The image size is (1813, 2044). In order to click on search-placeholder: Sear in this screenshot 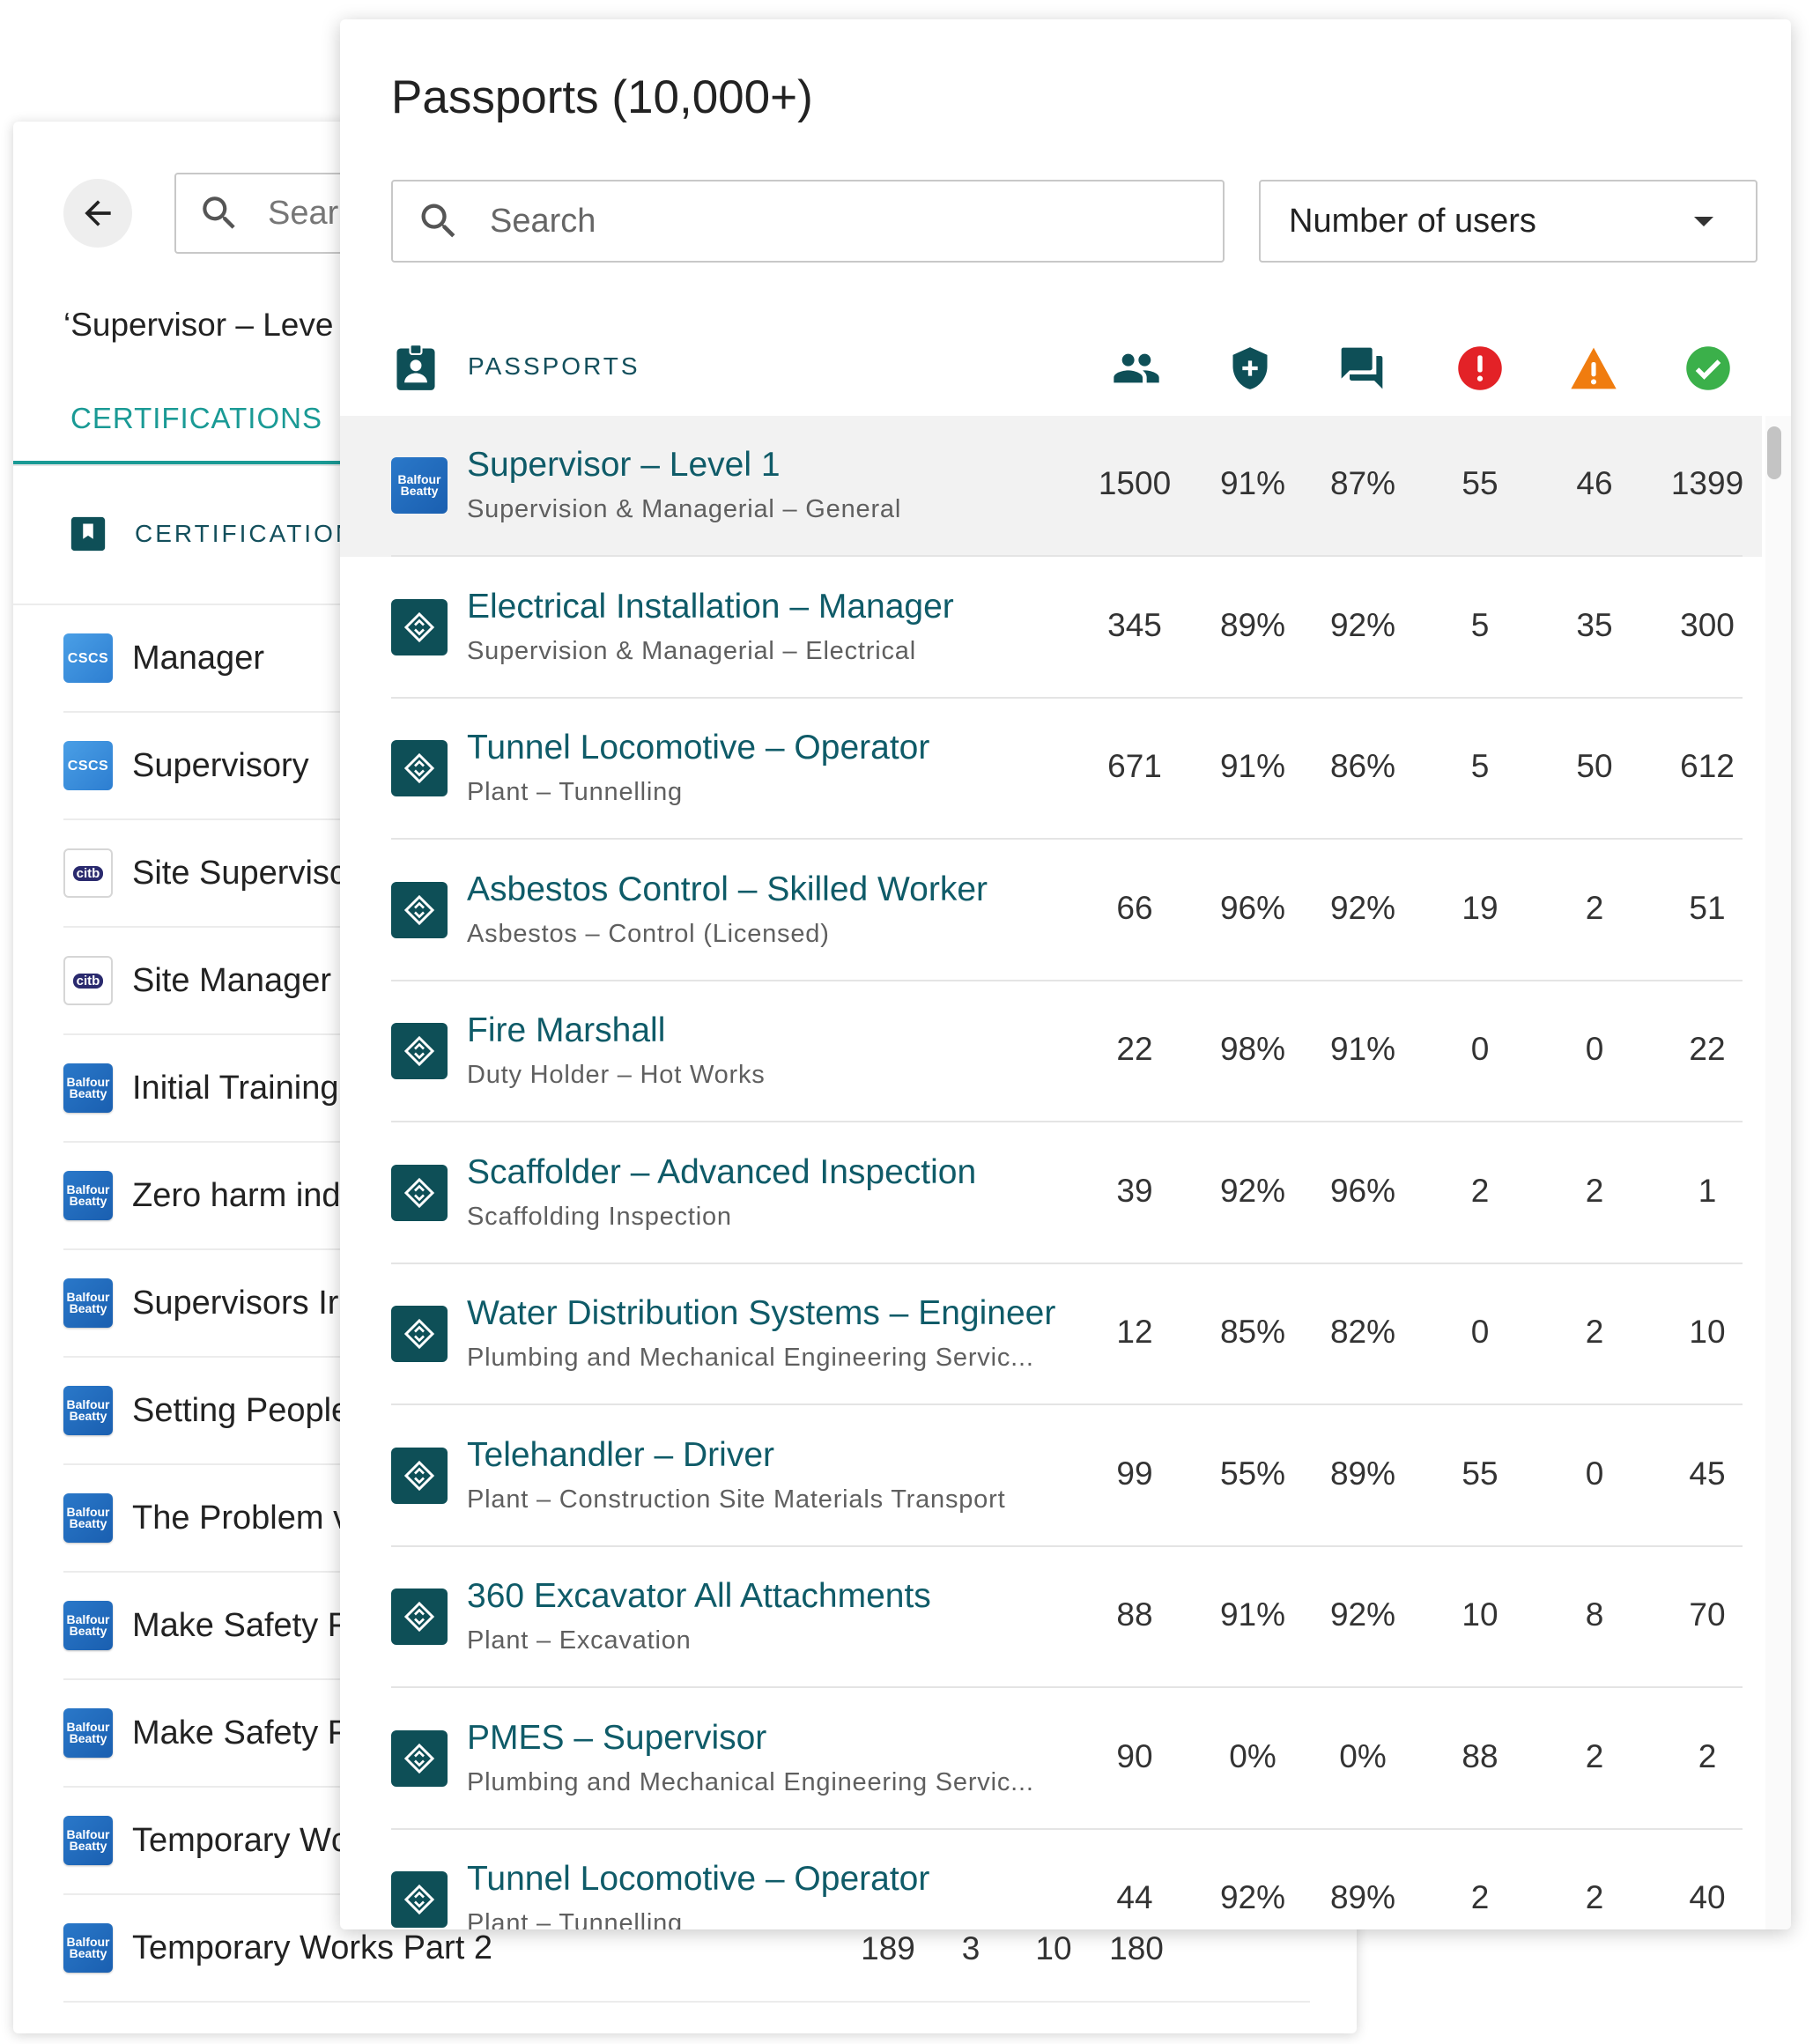, I will do `click(303, 213)`.